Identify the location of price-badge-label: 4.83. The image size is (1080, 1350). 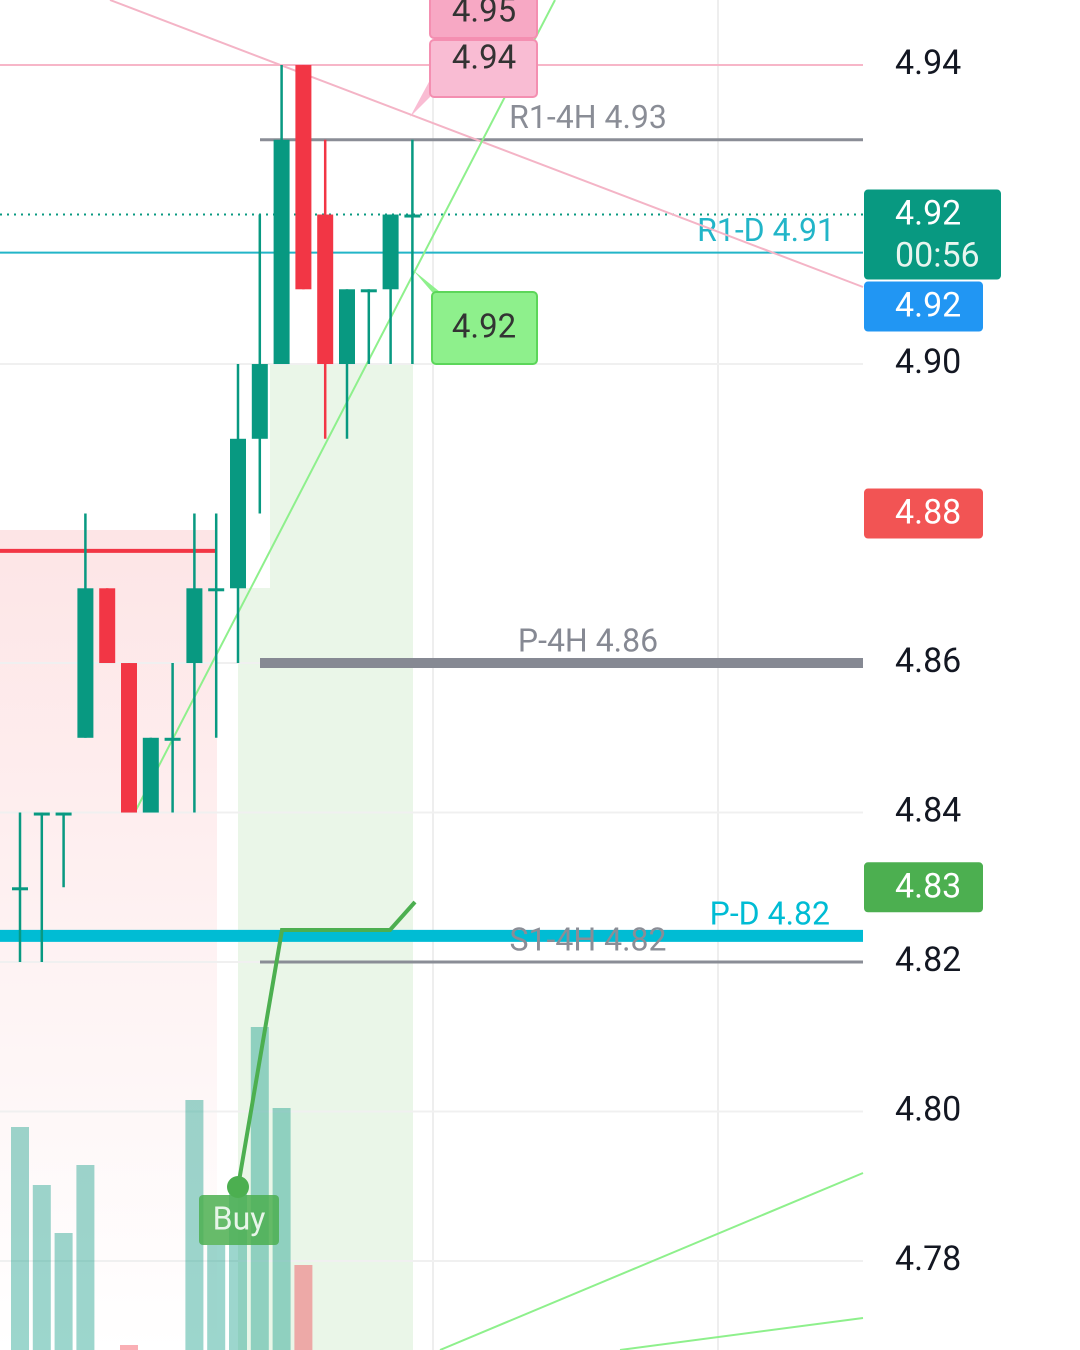
(928, 886).